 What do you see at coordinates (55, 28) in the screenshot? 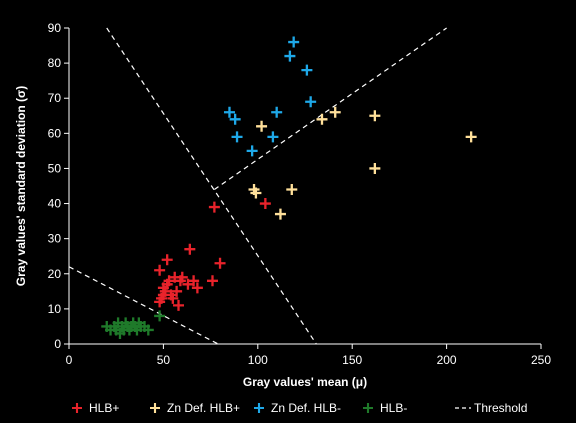
I see `y-tick-label: 90` at bounding box center [55, 28].